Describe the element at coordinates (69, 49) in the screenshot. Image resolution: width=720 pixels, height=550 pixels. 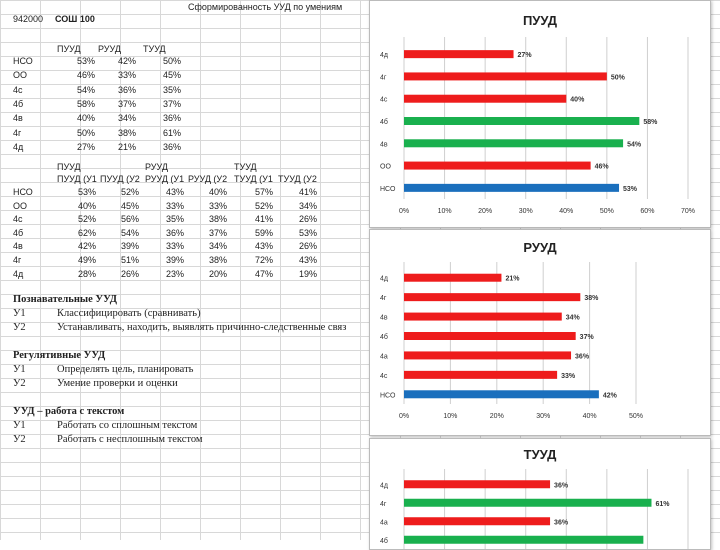
I see `table1-header-cell: ПУУД` at that location.